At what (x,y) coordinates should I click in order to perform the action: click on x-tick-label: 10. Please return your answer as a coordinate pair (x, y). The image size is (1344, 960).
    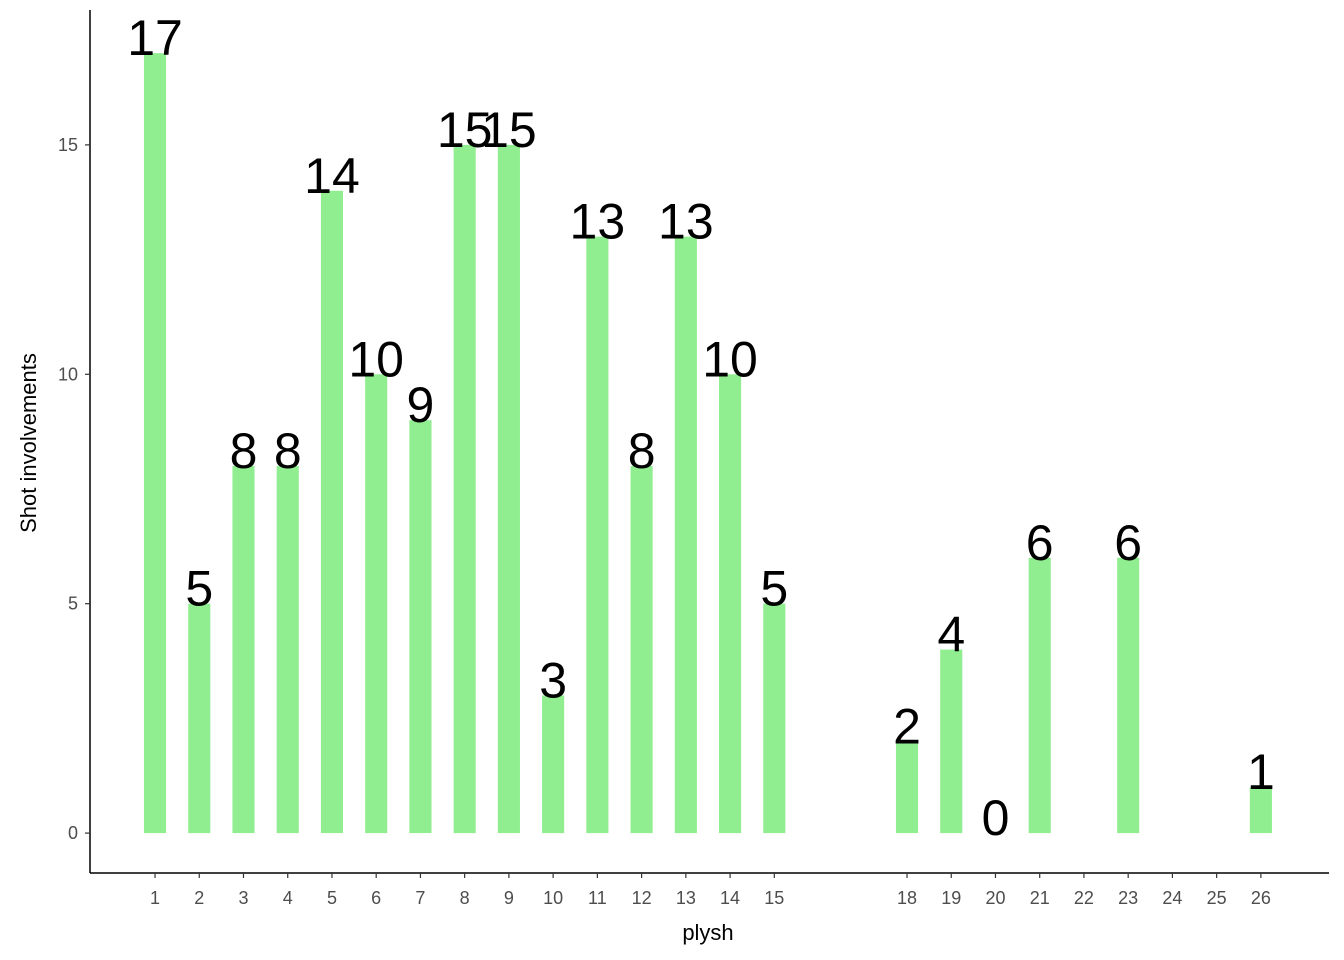
    Looking at the image, I should click on (553, 898).